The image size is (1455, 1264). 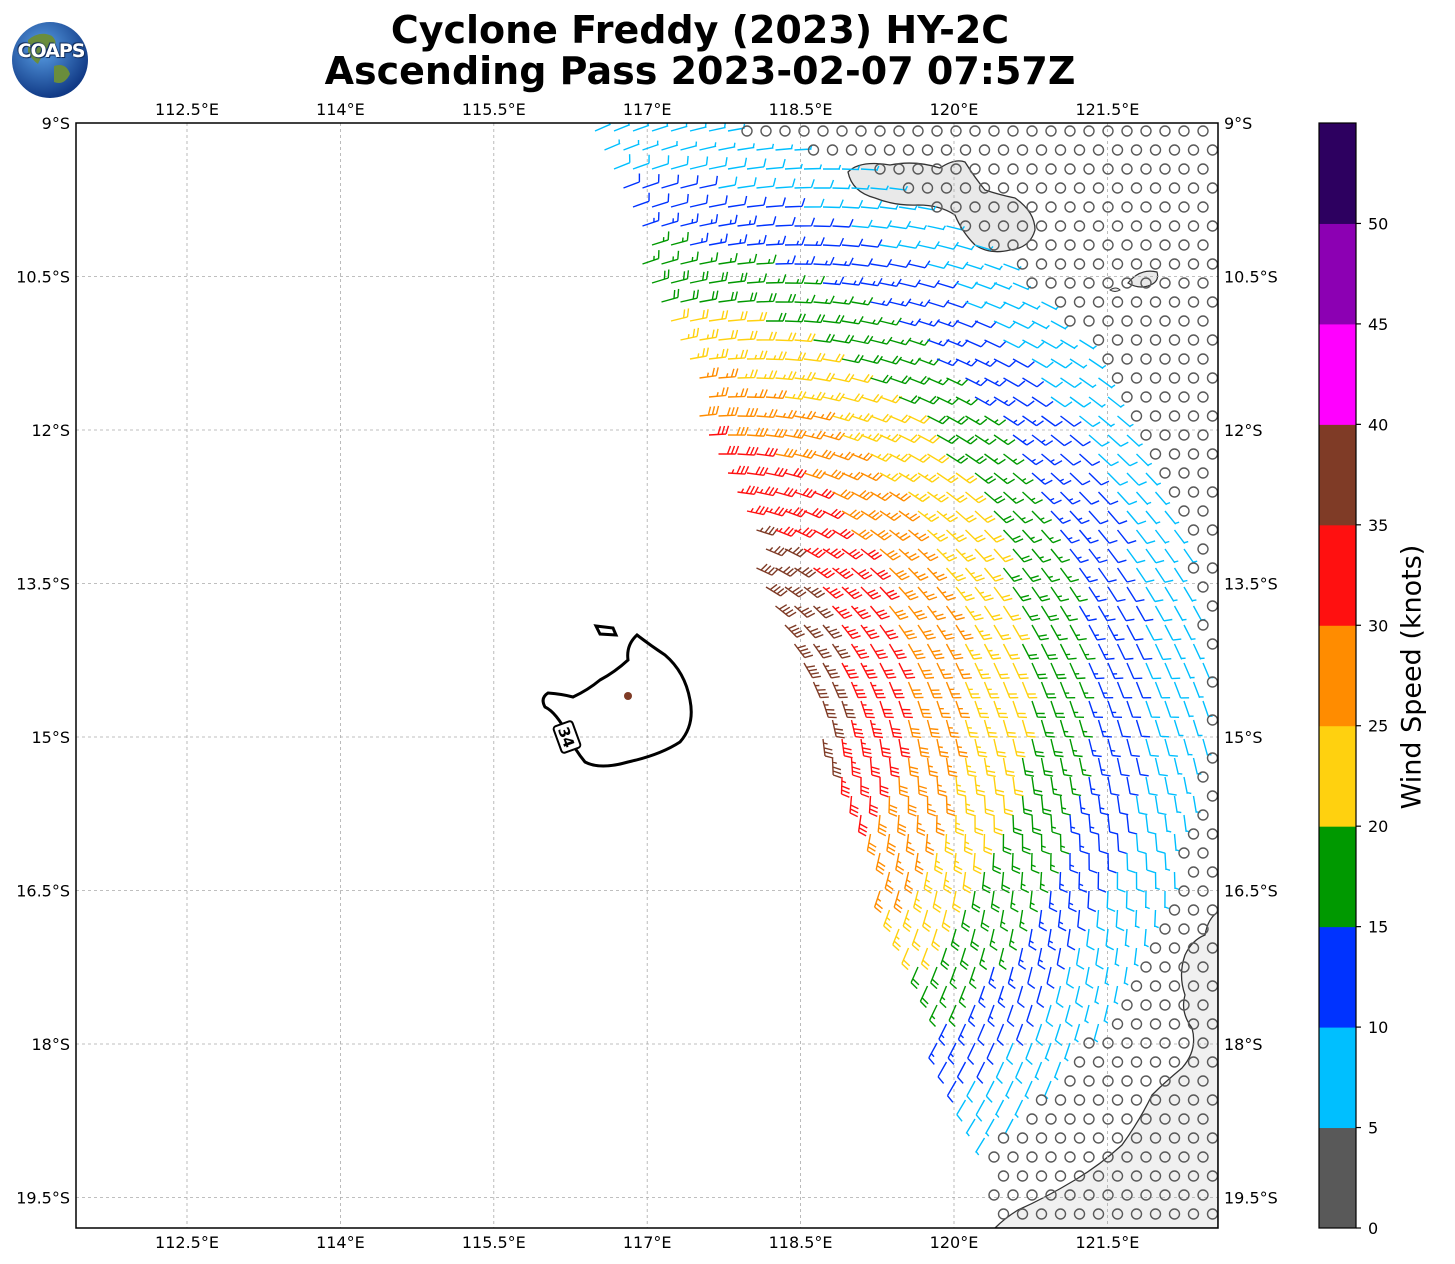 What do you see at coordinates (1107, 1242) in the screenshot?
I see `lon-tick-bottom: 121.5°E` at bounding box center [1107, 1242].